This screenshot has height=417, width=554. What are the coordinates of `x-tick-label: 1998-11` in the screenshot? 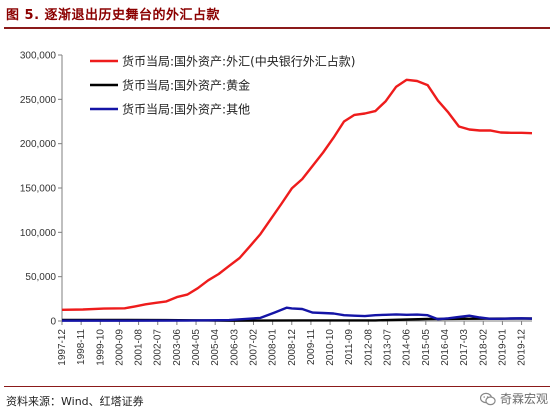 It's located at (81, 347).